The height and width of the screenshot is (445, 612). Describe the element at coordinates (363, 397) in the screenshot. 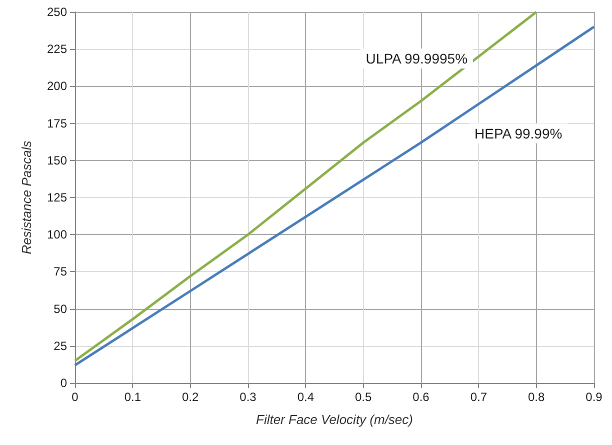

I see `x-tick-label: 0.5` at that location.